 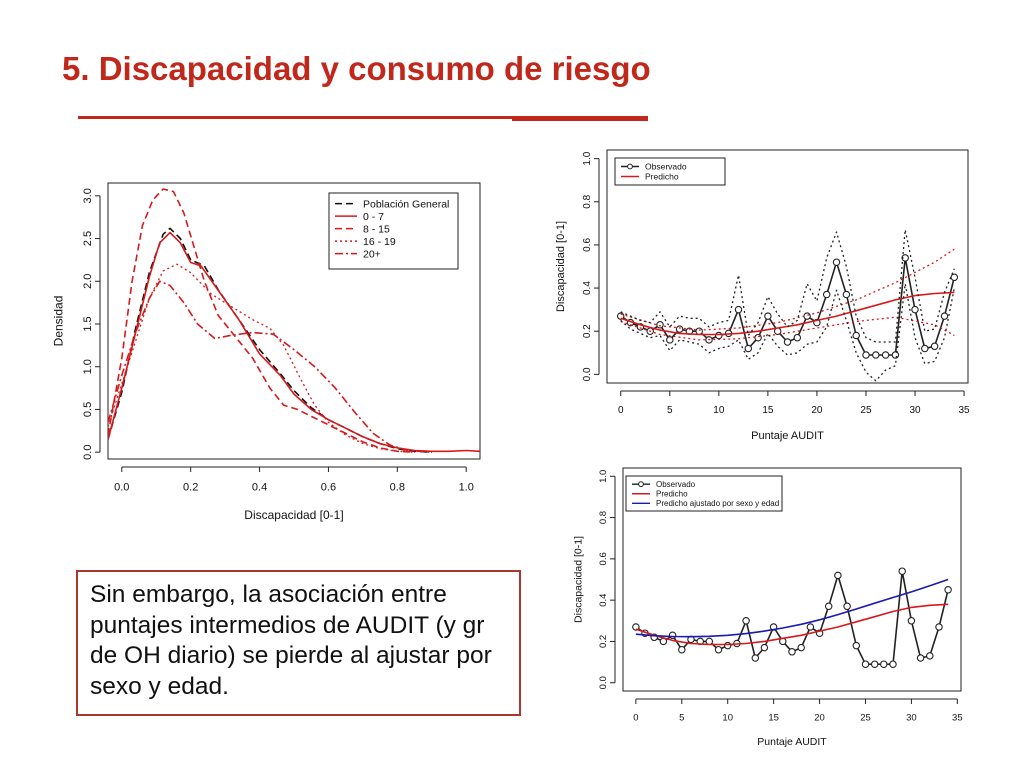 What do you see at coordinates (328, 487) in the screenshot?
I see `x-tick-label: 0.6` at bounding box center [328, 487].